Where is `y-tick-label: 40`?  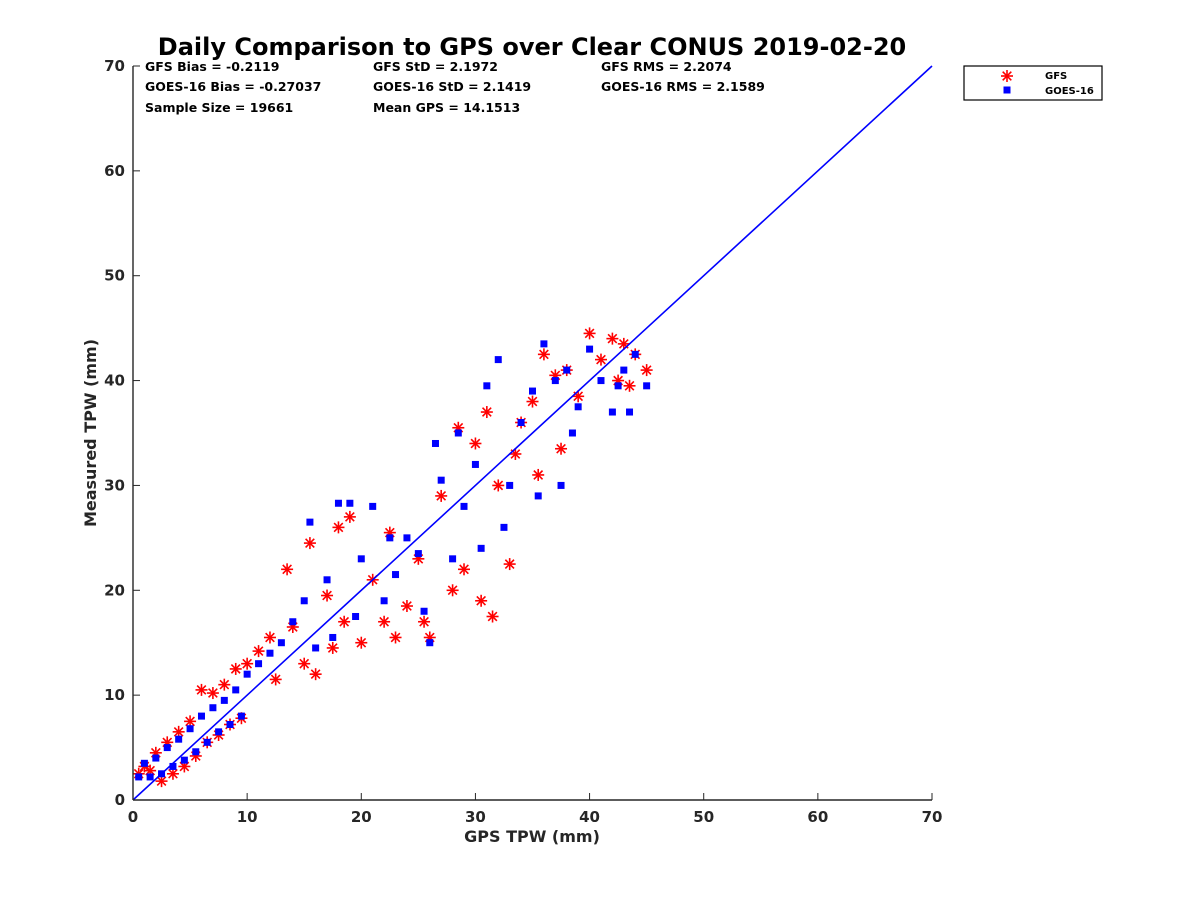
y-tick-label: 40 is located at coordinates (114, 381).